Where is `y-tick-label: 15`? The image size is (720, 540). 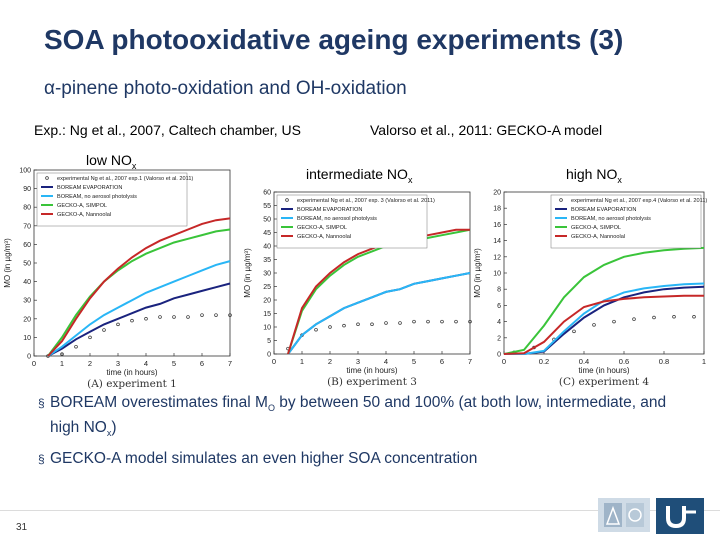
y-tick-label: 15 is located at coordinates (267, 314).